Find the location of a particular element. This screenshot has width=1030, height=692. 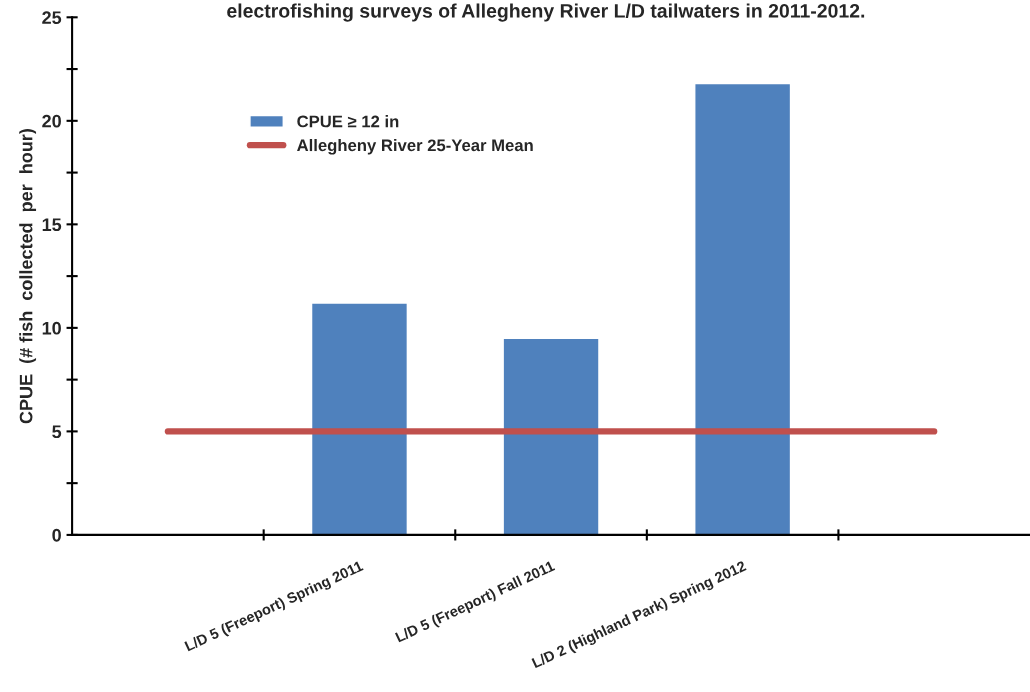

chart-title: electrofishing surveys of Allegheny River L/D tailwaters in 2011-2012. is located at coordinates (546, 12).